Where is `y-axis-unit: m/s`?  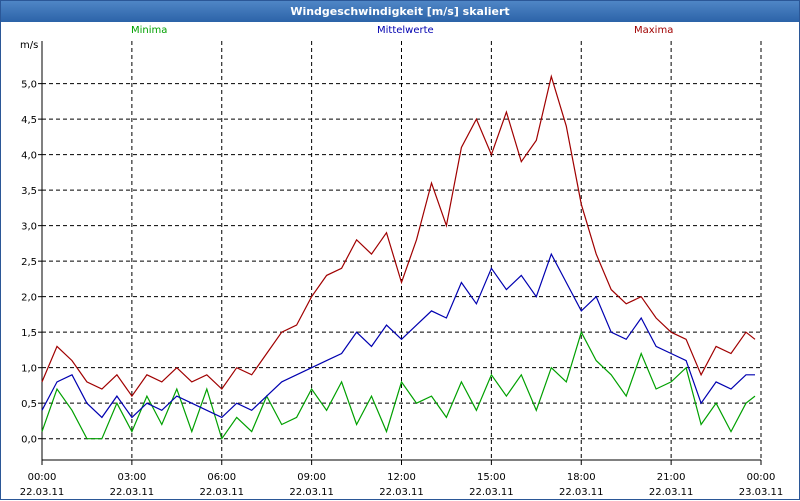 y-axis-unit: m/s is located at coordinates (29, 45).